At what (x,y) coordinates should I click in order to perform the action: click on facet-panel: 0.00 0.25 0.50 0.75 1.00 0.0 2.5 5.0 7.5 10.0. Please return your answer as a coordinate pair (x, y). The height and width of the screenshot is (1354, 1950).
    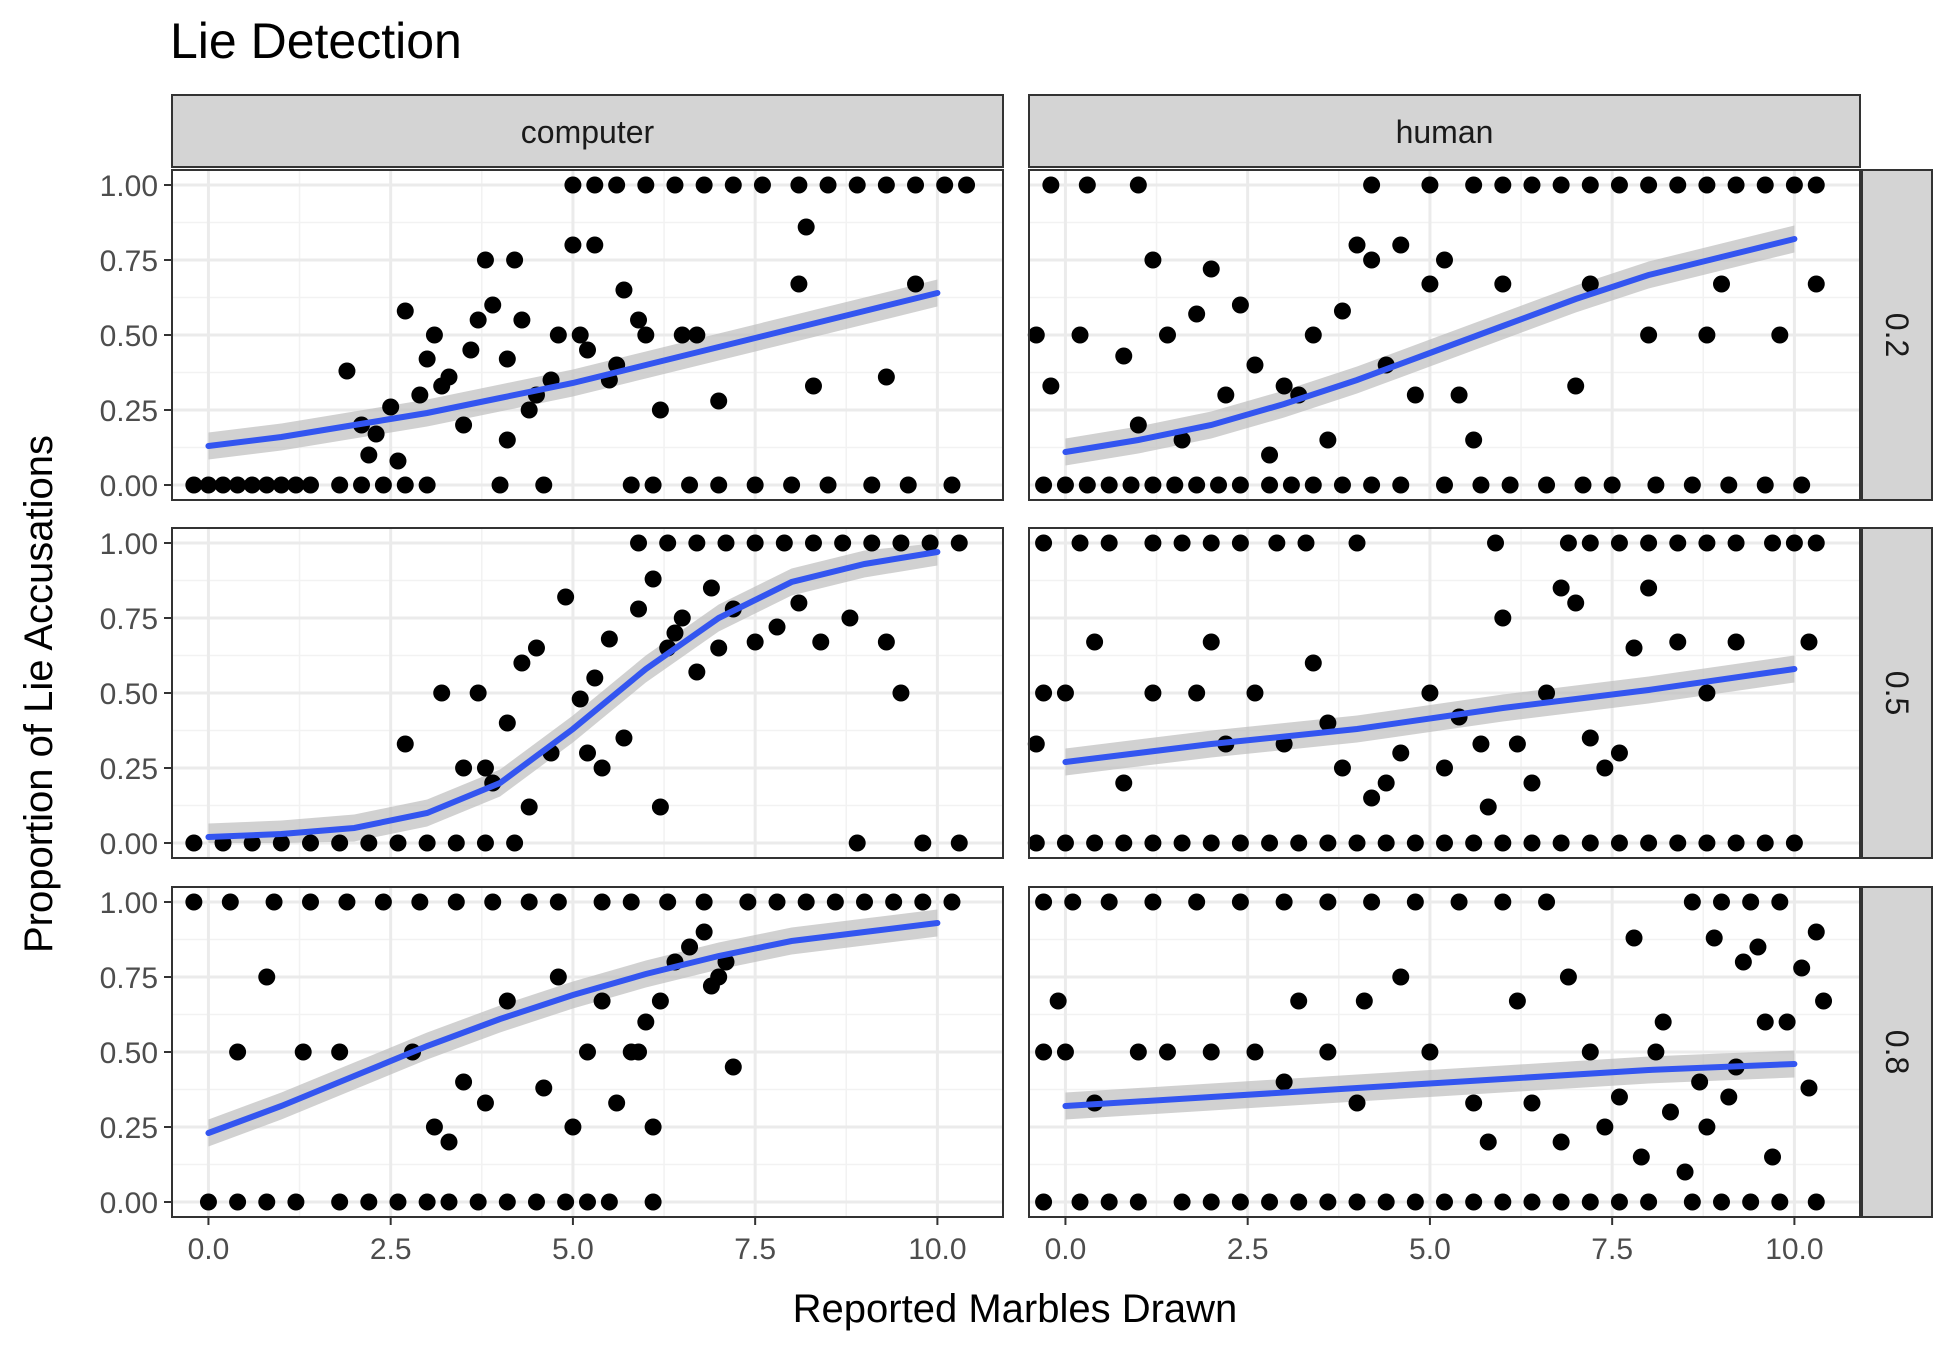
    Looking at the image, I should click on (552, 1076).